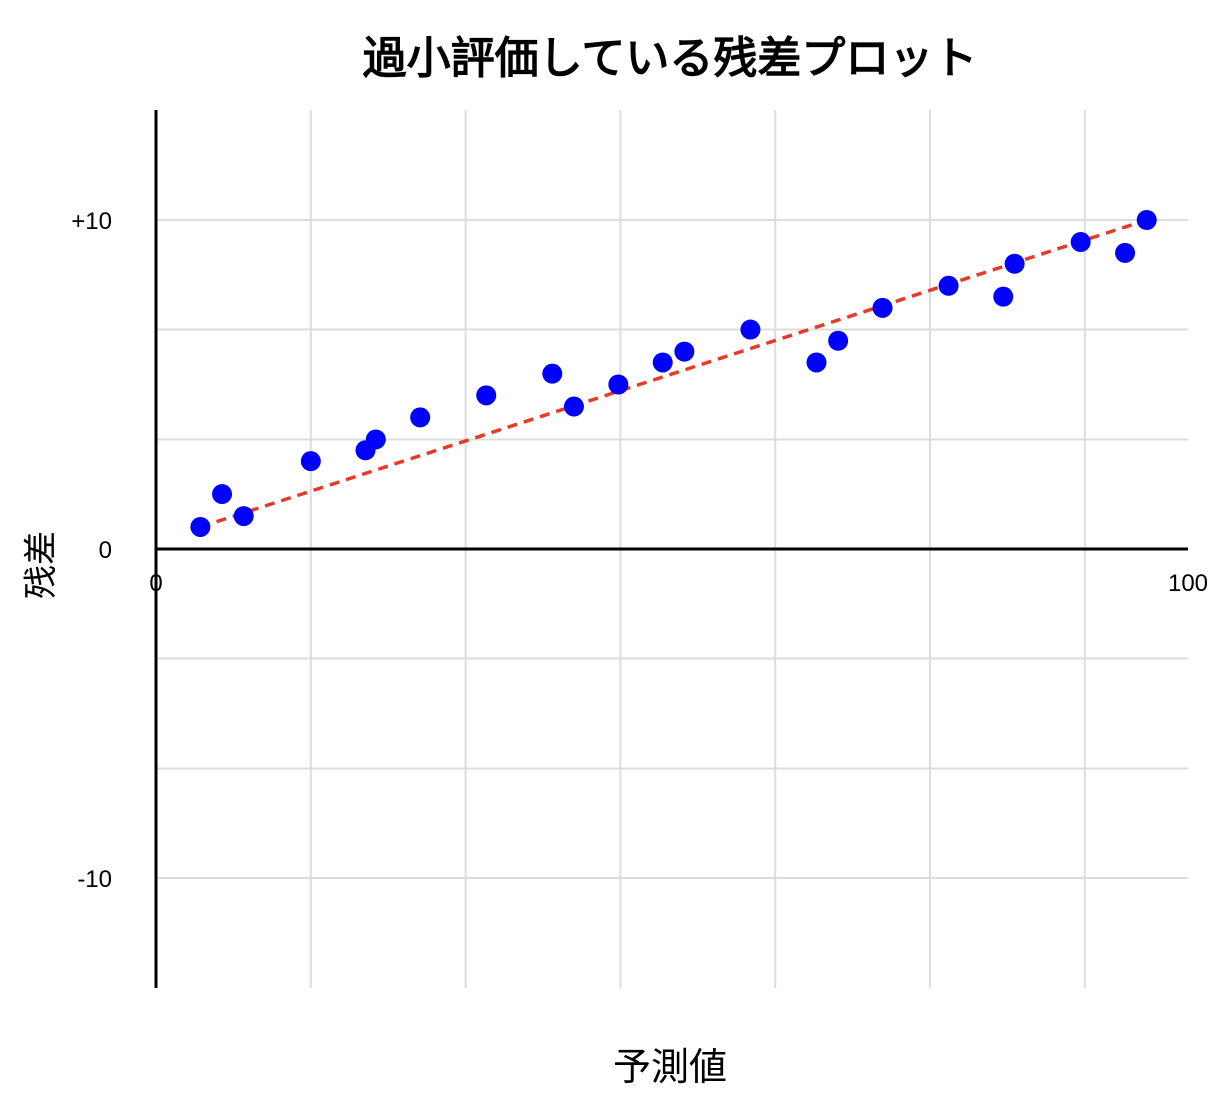 The image size is (1226, 1116). What do you see at coordinates (94, 879) in the screenshot?
I see `y-tick-label: -10` at bounding box center [94, 879].